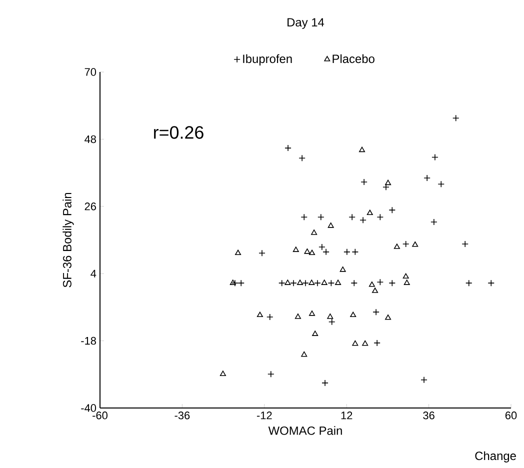 This screenshot has width=524, height=468. What do you see at coordinates (306, 23) in the screenshot?
I see `chart-title: Day 14` at bounding box center [306, 23].